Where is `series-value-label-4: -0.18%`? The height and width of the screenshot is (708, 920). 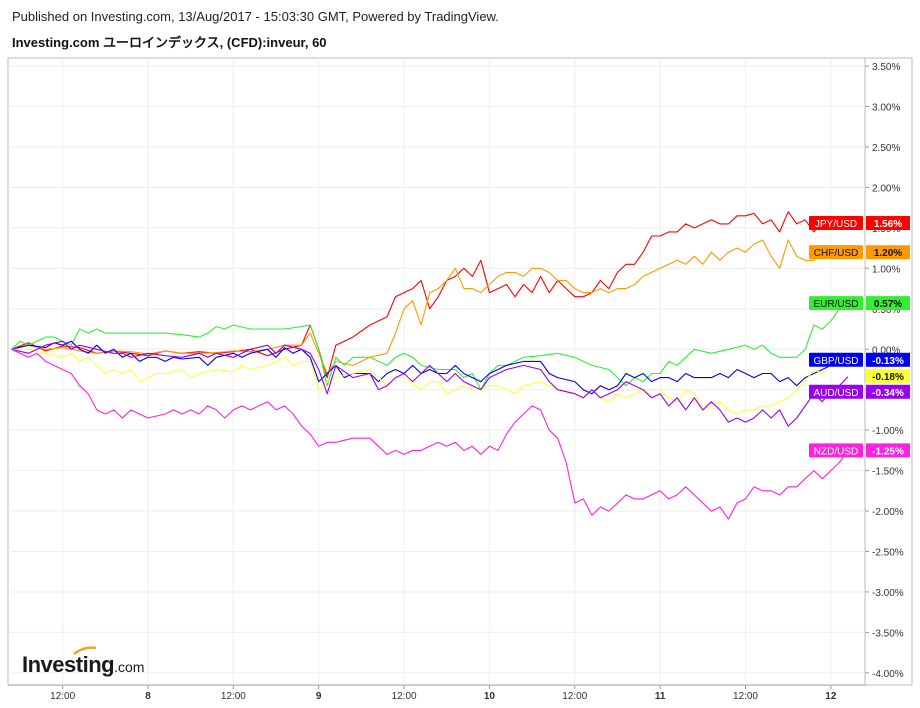
series-value-label-4: -0.18% is located at coordinates (888, 377).